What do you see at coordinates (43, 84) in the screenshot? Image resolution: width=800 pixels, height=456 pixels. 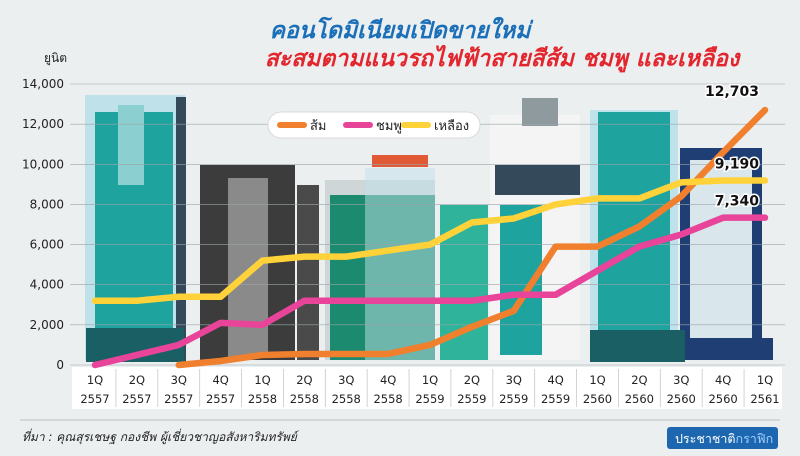 I see `y-tick-label: 14,000` at bounding box center [43, 84].